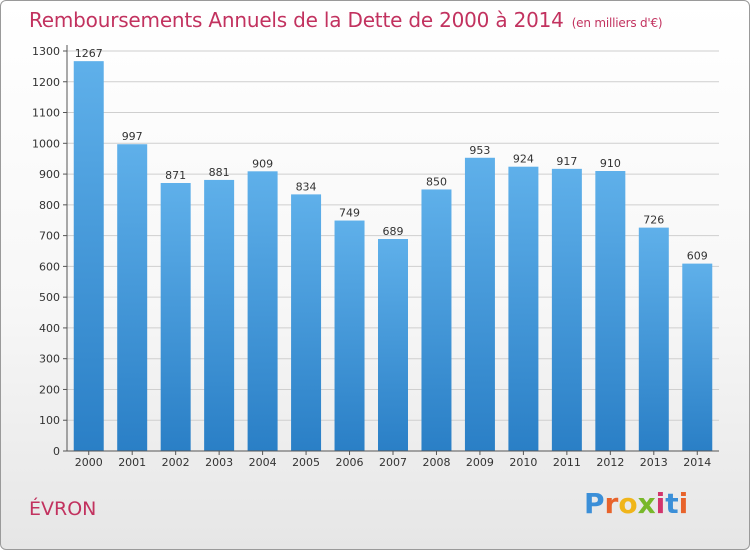 This screenshot has height=550, width=750. What do you see at coordinates (89, 53) in the screenshot?
I see `data-label: 1267` at bounding box center [89, 53].